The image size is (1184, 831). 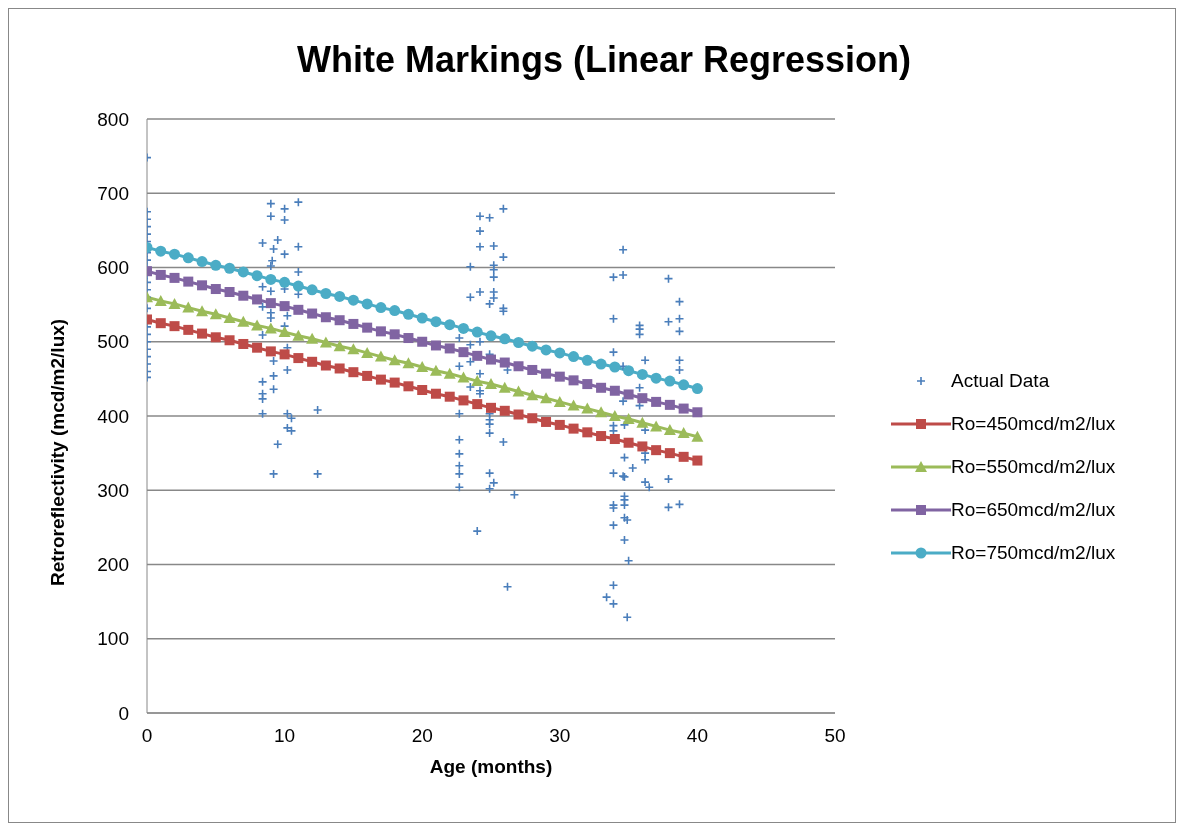 I want to click on legend-label: Ro=750mcd/m2/lux, so click(x=1033, y=552).